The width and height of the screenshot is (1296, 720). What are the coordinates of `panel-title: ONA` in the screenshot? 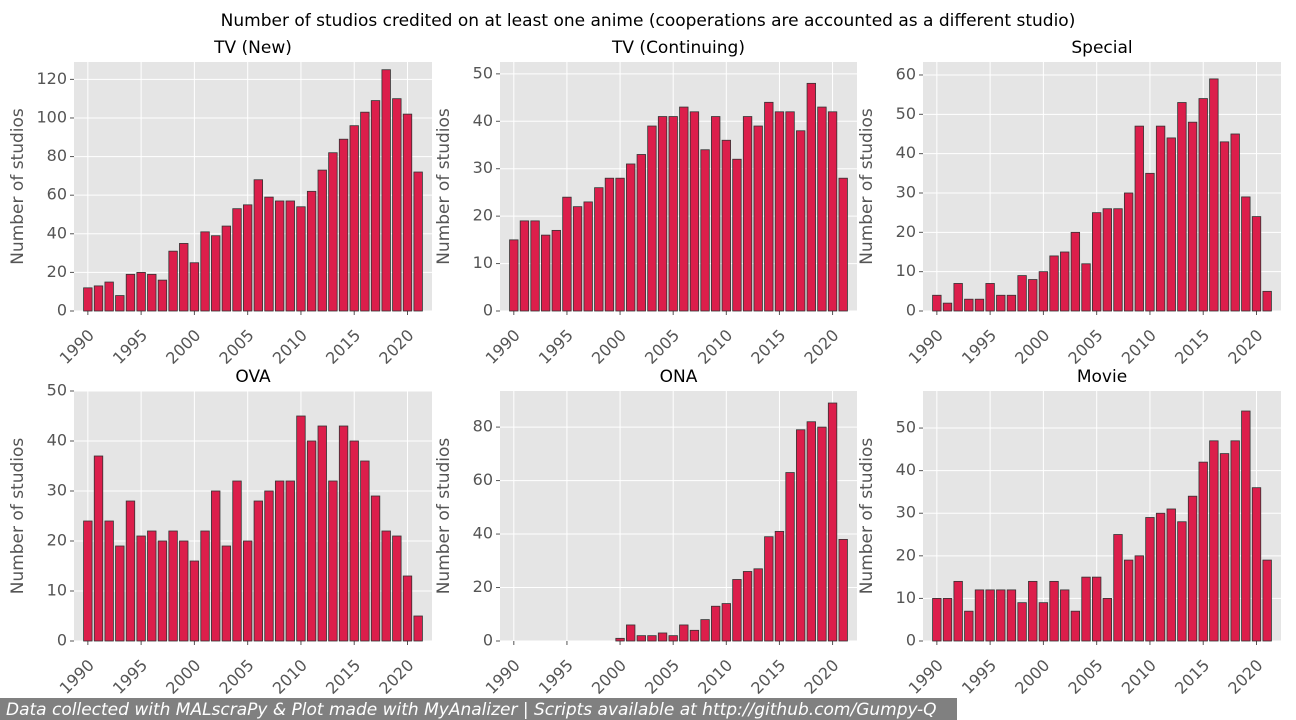 It's located at (679, 377).